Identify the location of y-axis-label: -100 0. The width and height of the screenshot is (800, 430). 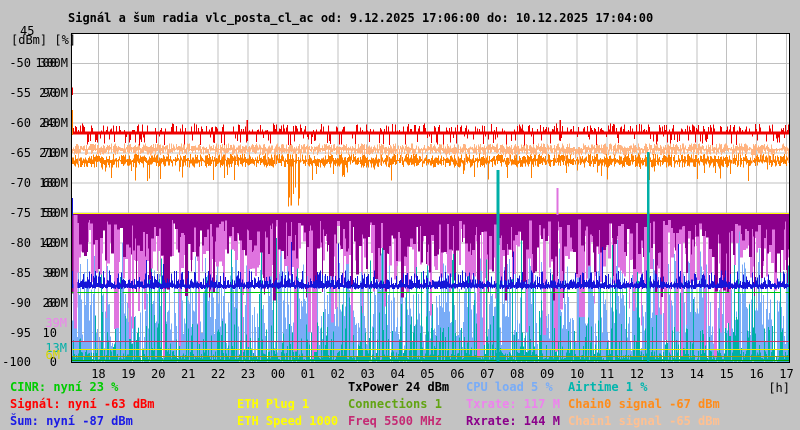
(29, 362).